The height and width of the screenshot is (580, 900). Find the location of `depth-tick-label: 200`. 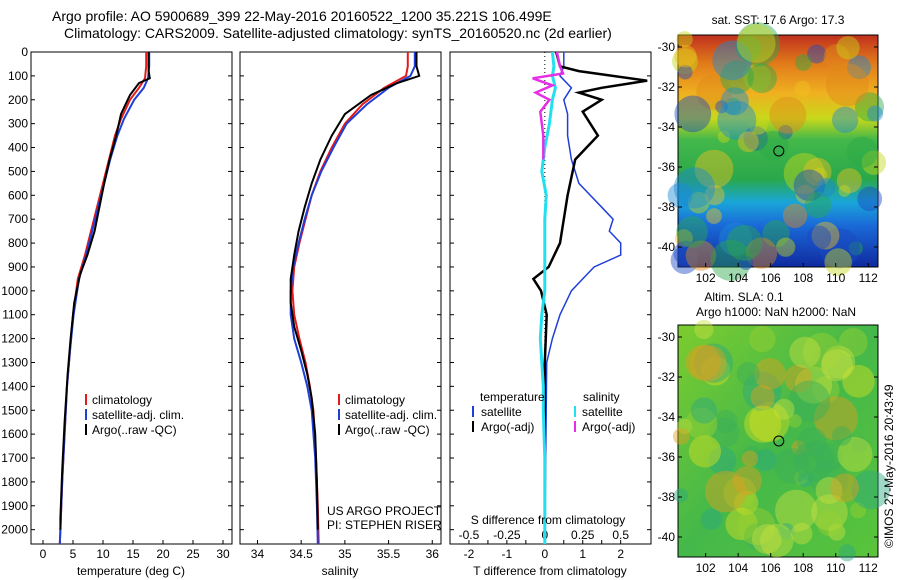

depth-tick-label: 200 is located at coordinates (18, 100).